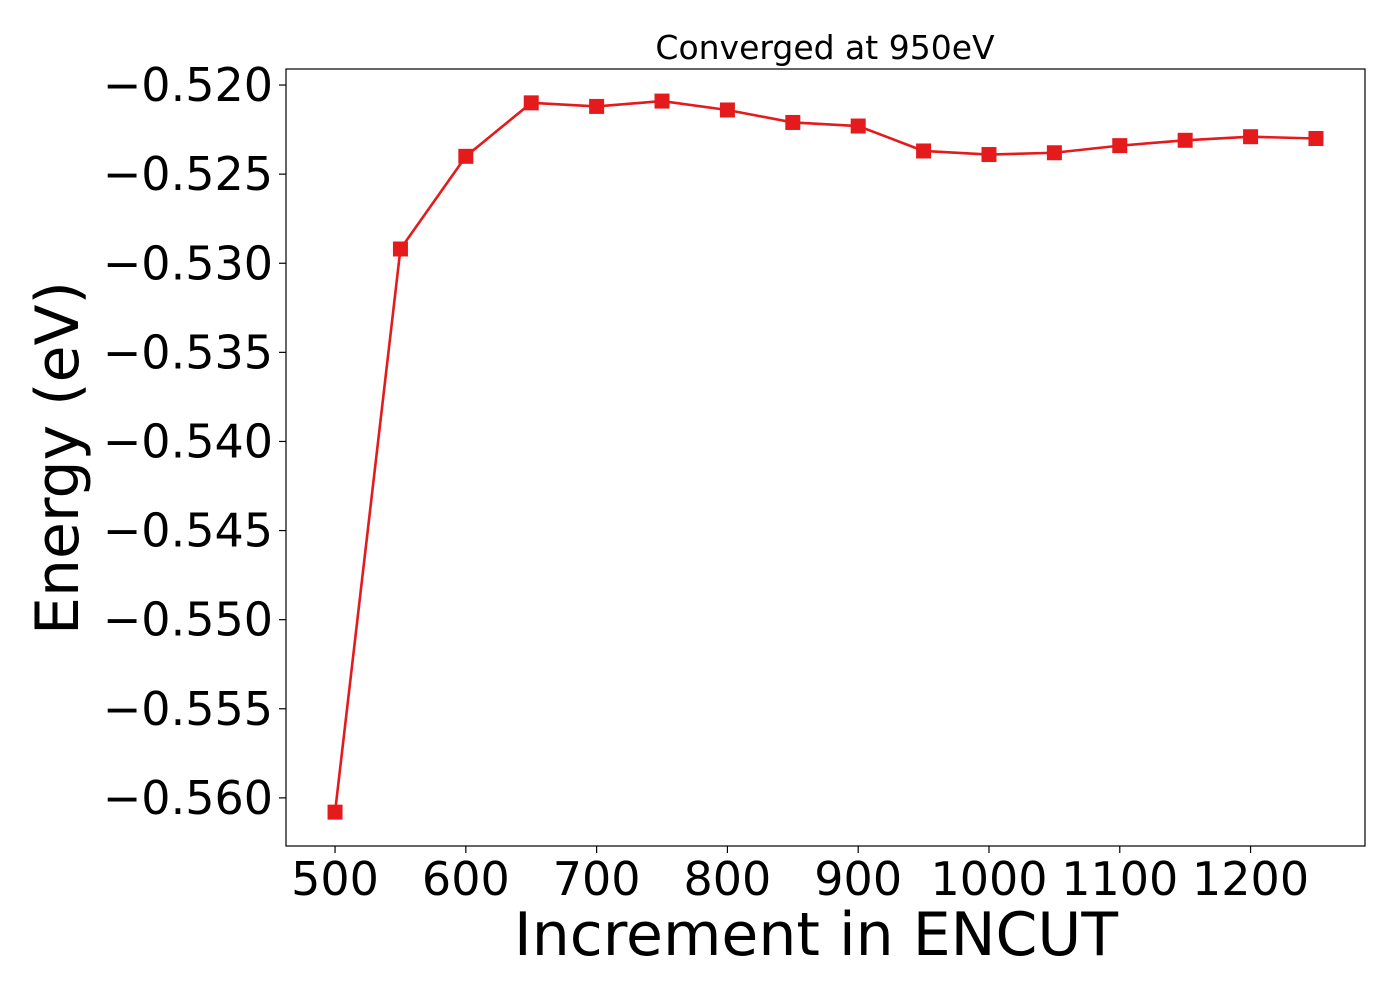 The width and height of the screenshot is (1400, 1000). Describe the element at coordinates (988, 879) in the screenshot. I see `x-tick-label: 1000` at that location.